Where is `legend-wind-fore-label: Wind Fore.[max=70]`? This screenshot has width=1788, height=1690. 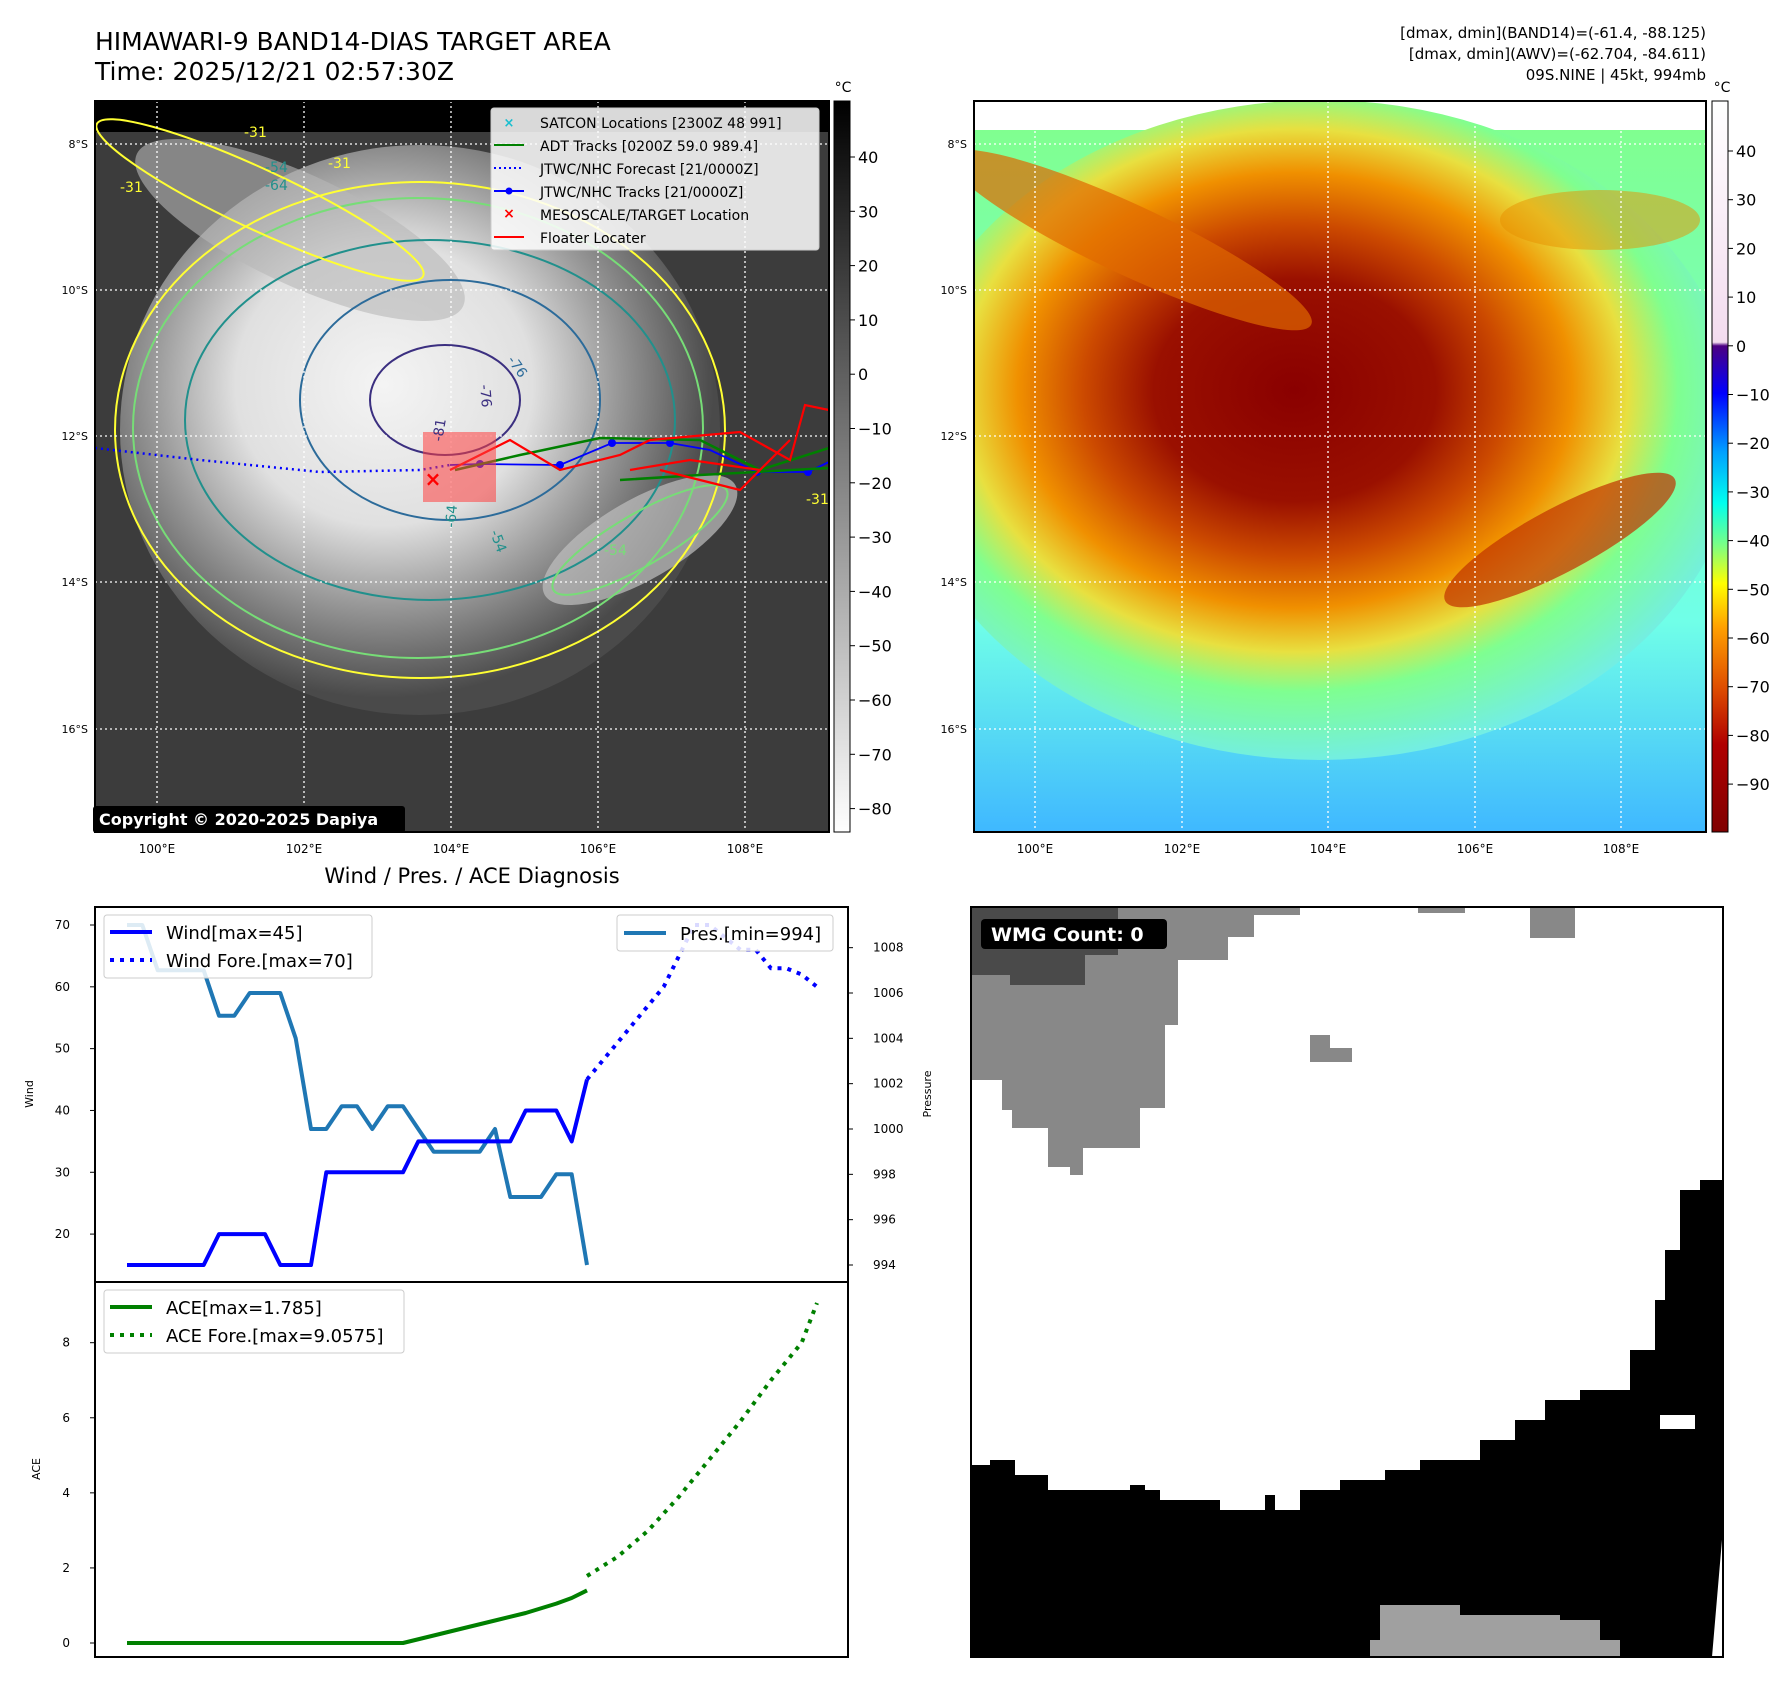
legend-wind-fore-label: Wind Fore.[max=70] is located at coordinates (259, 961).